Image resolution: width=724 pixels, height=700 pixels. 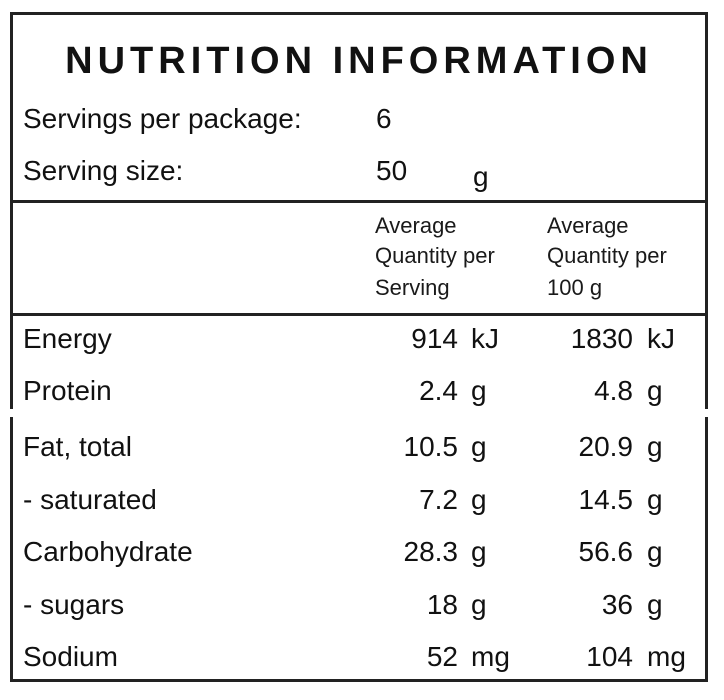 I want to click on per100-value: 104, so click(x=609, y=656).